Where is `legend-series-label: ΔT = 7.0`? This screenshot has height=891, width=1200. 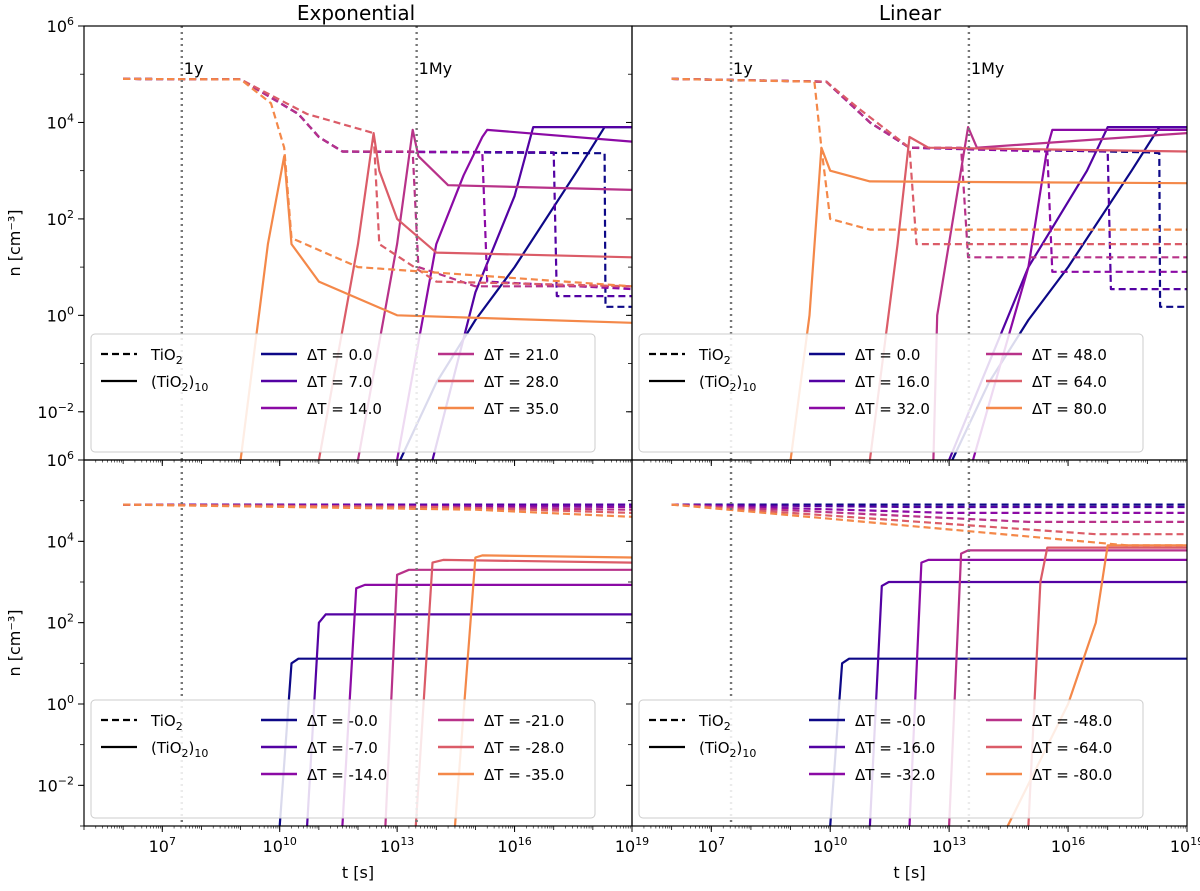
legend-series-label: ΔT = 7.0 is located at coordinates (339, 382).